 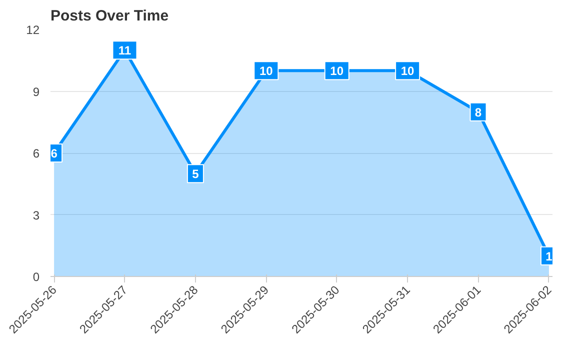 What do you see at coordinates (196, 174) in the screenshot?
I see `data-label: 5` at bounding box center [196, 174].